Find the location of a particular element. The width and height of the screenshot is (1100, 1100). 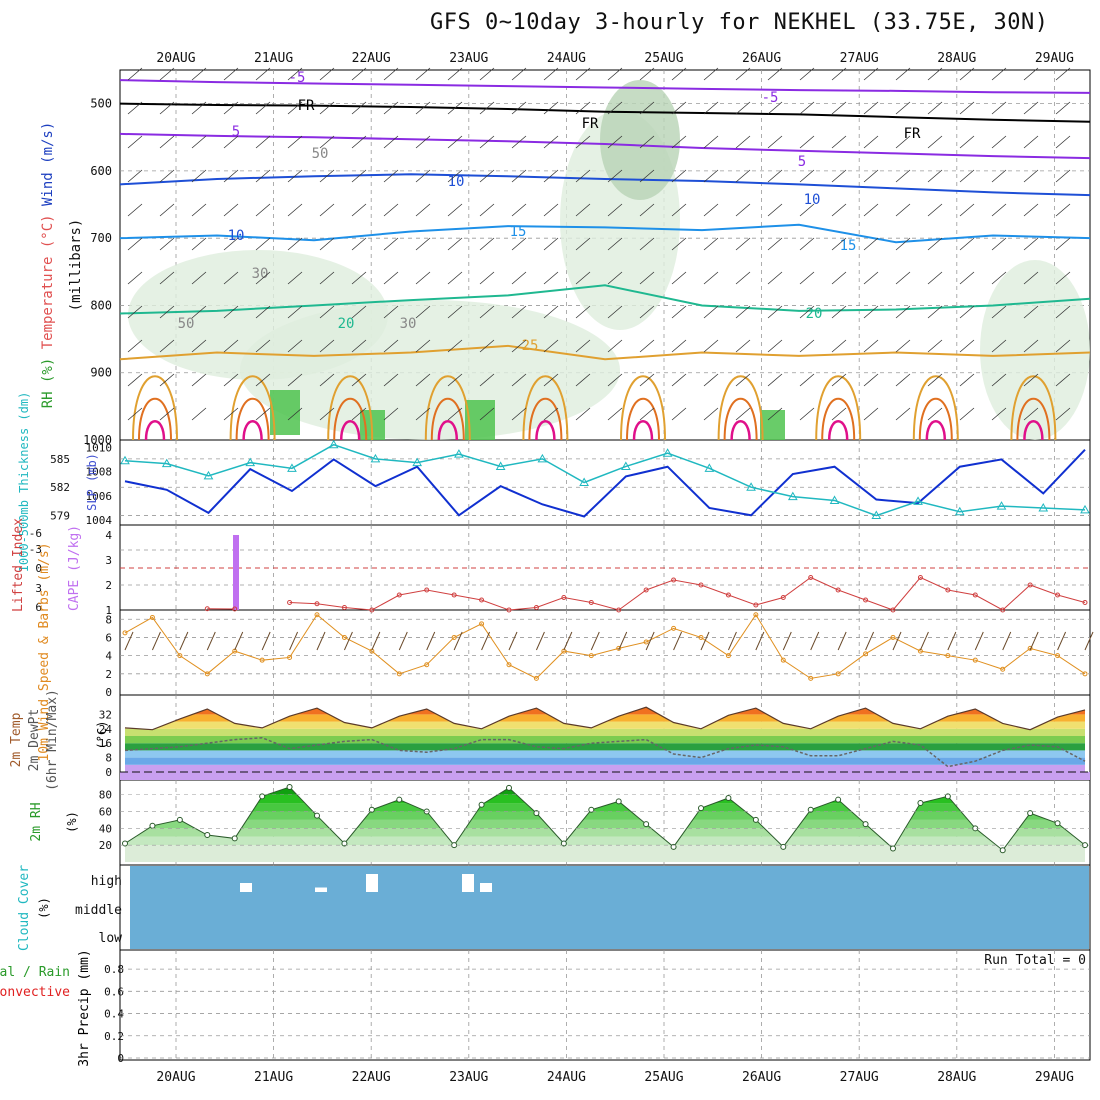

pressure-tick-label: 900 is located at coordinates (101, 373).